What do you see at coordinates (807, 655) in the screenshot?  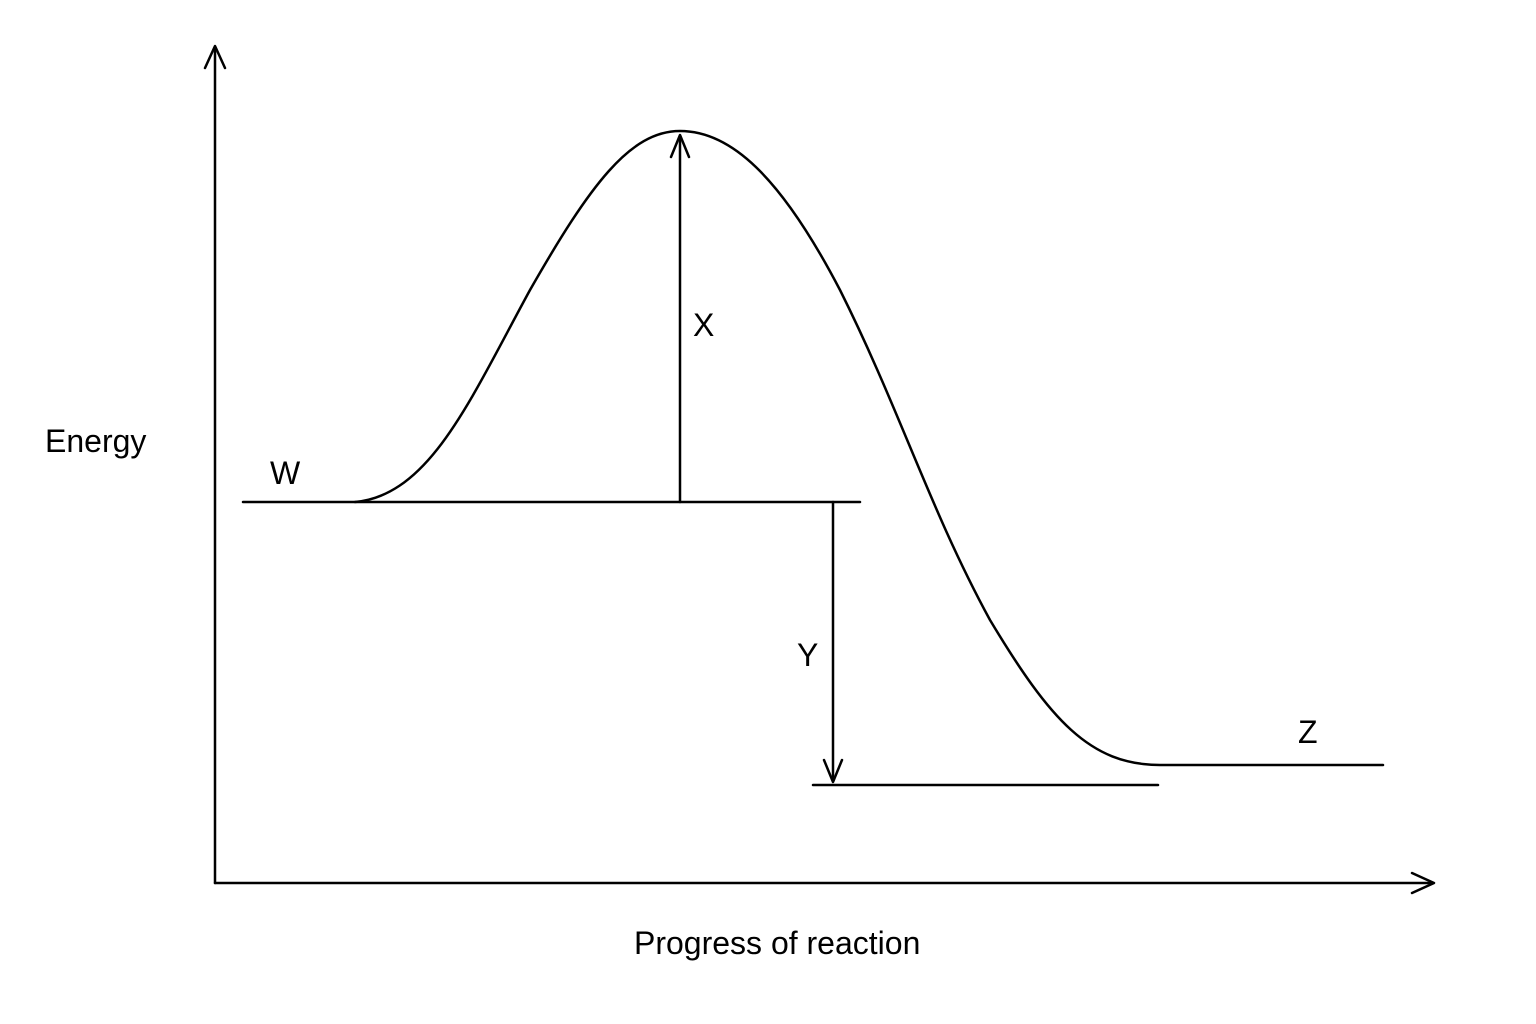 I see `label-y: Y` at bounding box center [807, 655].